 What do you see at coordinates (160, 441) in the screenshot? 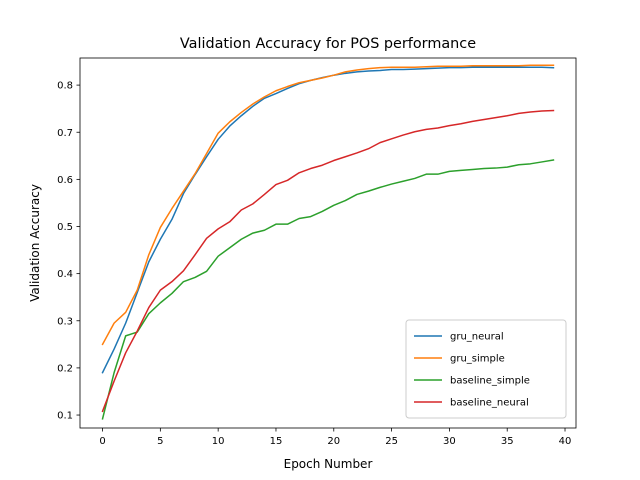
I see `x-tick-label: 5` at bounding box center [160, 441].